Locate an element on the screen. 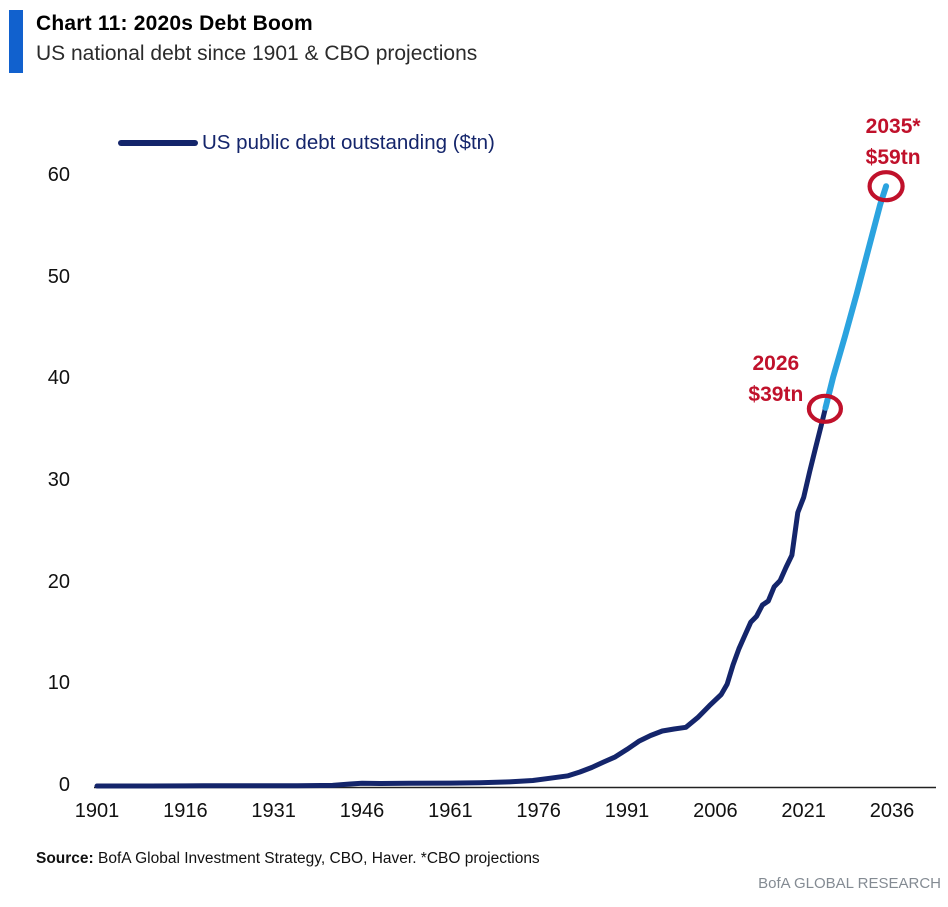  y-tick-label: 40 is located at coordinates (58, 378).